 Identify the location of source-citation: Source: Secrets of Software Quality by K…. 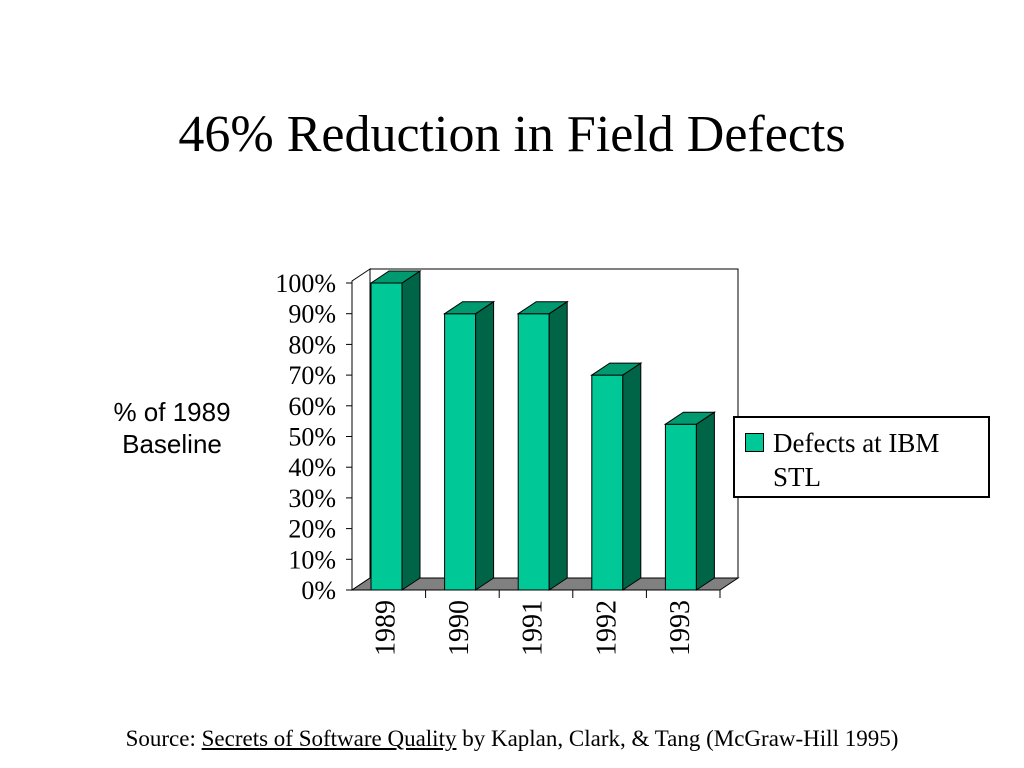
(512, 739).